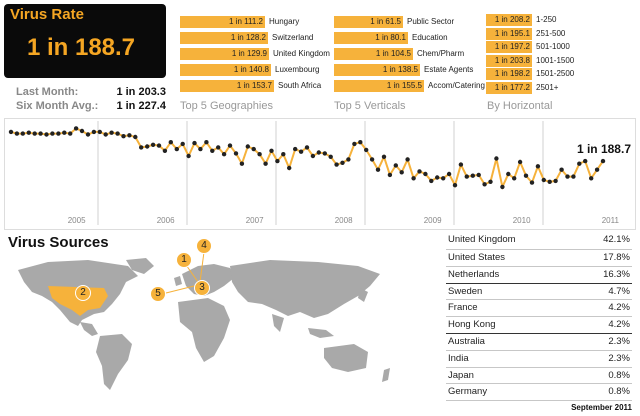 The height and width of the screenshot is (416, 640). What do you see at coordinates (83, 293) in the screenshot?
I see `map-marker-2: 2` at bounding box center [83, 293].